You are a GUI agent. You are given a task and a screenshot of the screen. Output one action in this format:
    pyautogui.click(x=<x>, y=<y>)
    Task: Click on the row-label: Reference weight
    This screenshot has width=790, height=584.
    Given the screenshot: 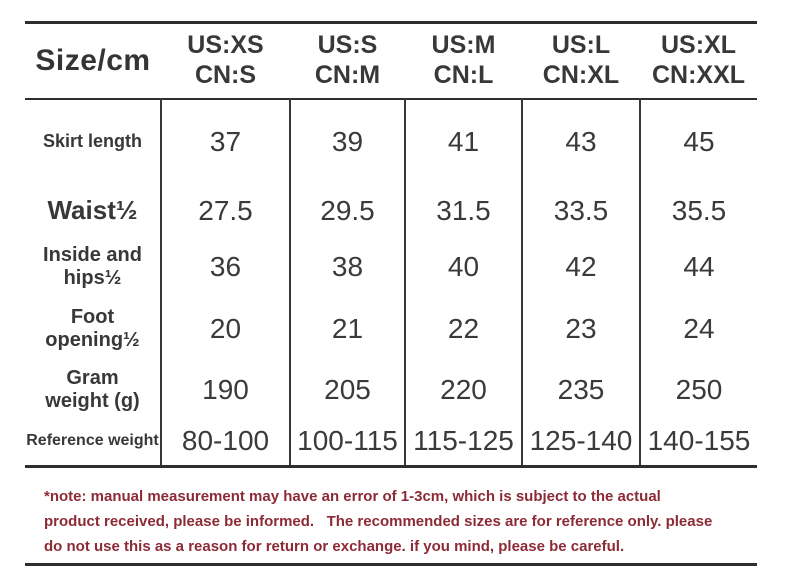 What is the action you would take?
    pyautogui.click(x=92, y=440)
    